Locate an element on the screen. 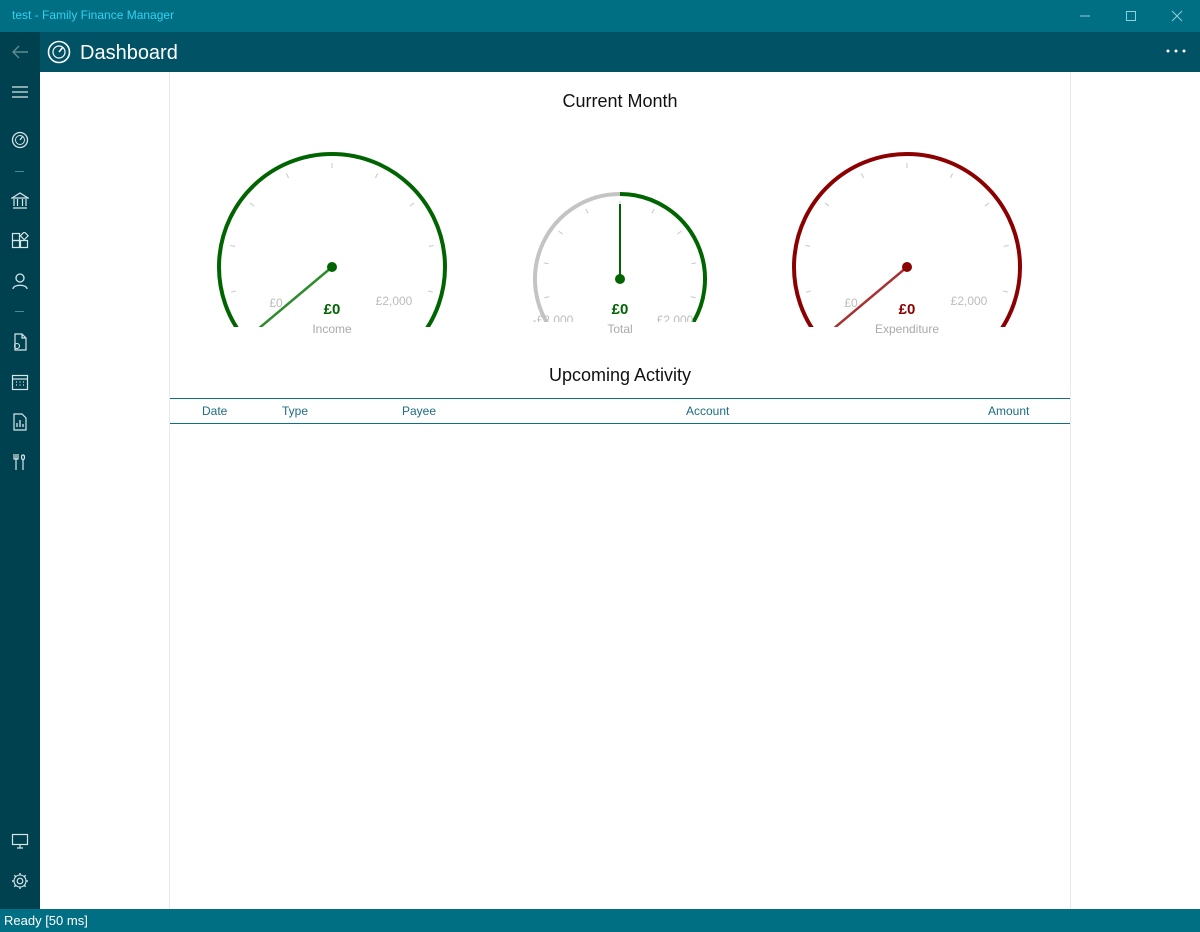  page-header: Dashboard is located at coordinates (620, 52).